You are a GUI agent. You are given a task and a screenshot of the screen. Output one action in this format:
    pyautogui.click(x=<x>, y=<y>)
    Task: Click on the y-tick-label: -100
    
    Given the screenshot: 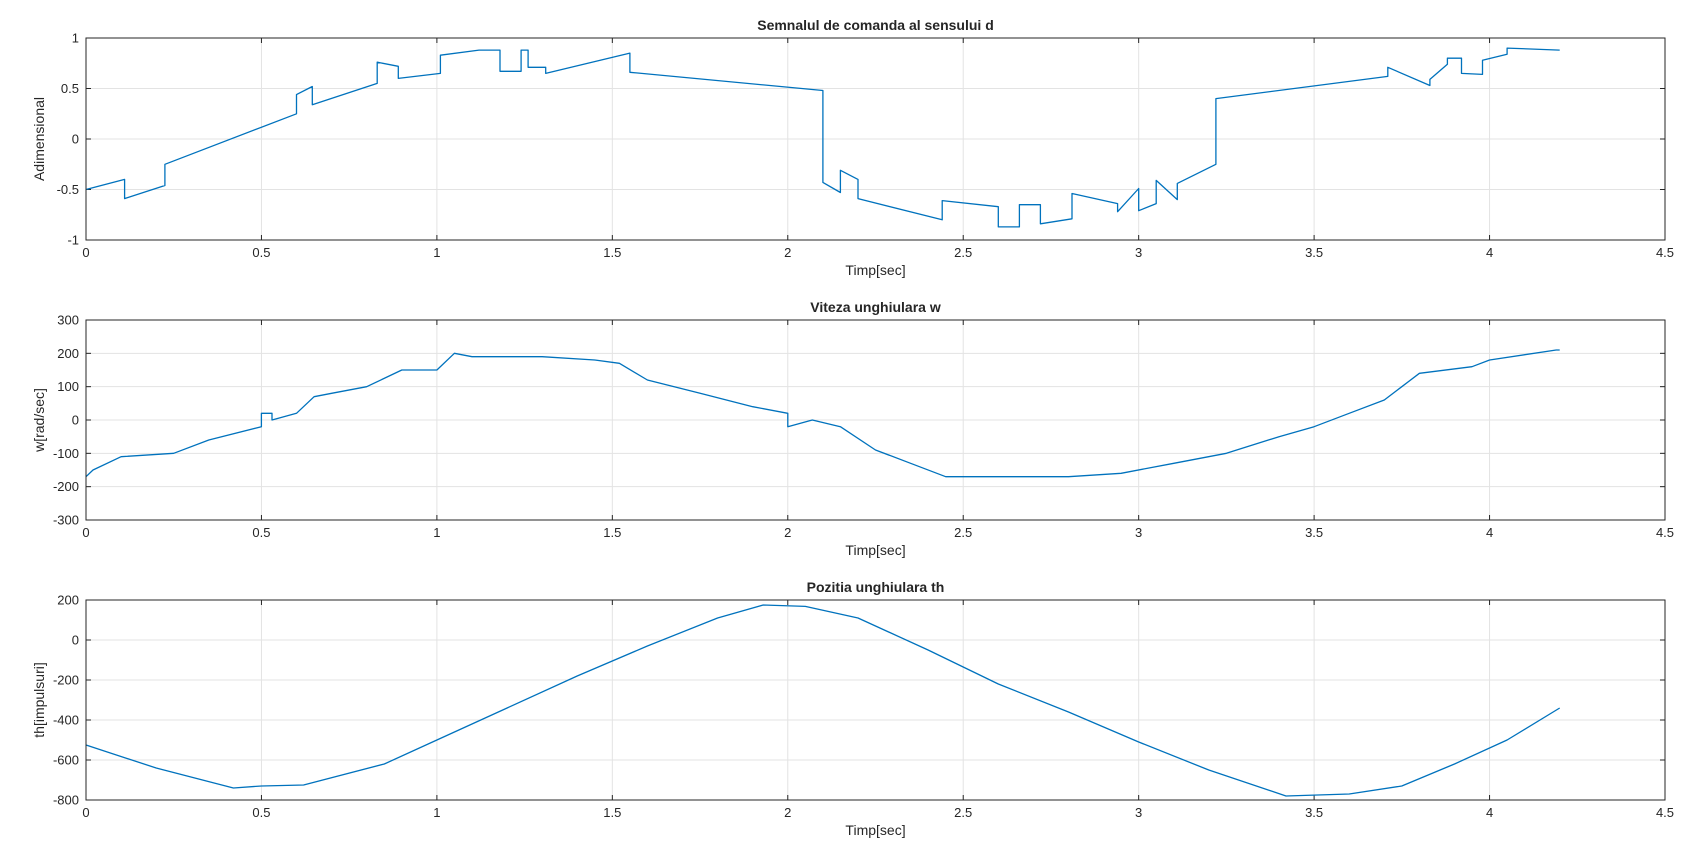 What is the action you would take?
    pyautogui.click(x=66, y=453)
    